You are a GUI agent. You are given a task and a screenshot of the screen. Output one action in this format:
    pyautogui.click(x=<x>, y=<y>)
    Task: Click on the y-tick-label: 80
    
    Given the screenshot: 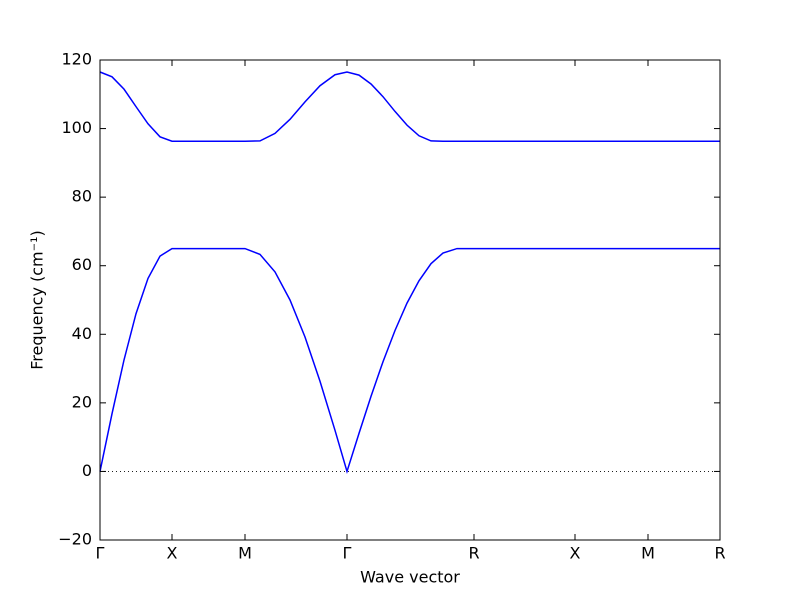 What is the action you would take?
    pyautogui.click(x=82, y=196)
    